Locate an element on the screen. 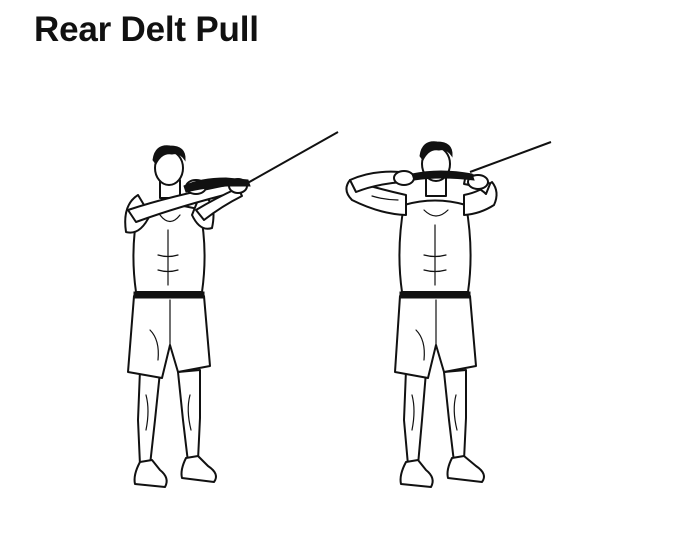  right-shoe is located at coordinates (198, 469).